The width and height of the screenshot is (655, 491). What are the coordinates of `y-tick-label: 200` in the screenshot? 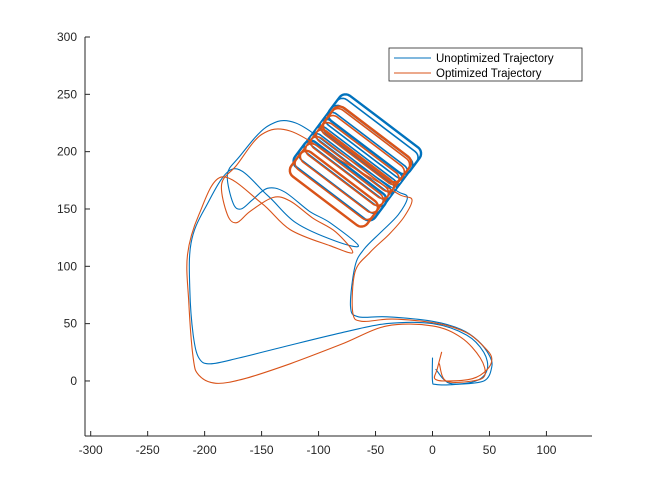 It's located at (67, 152).